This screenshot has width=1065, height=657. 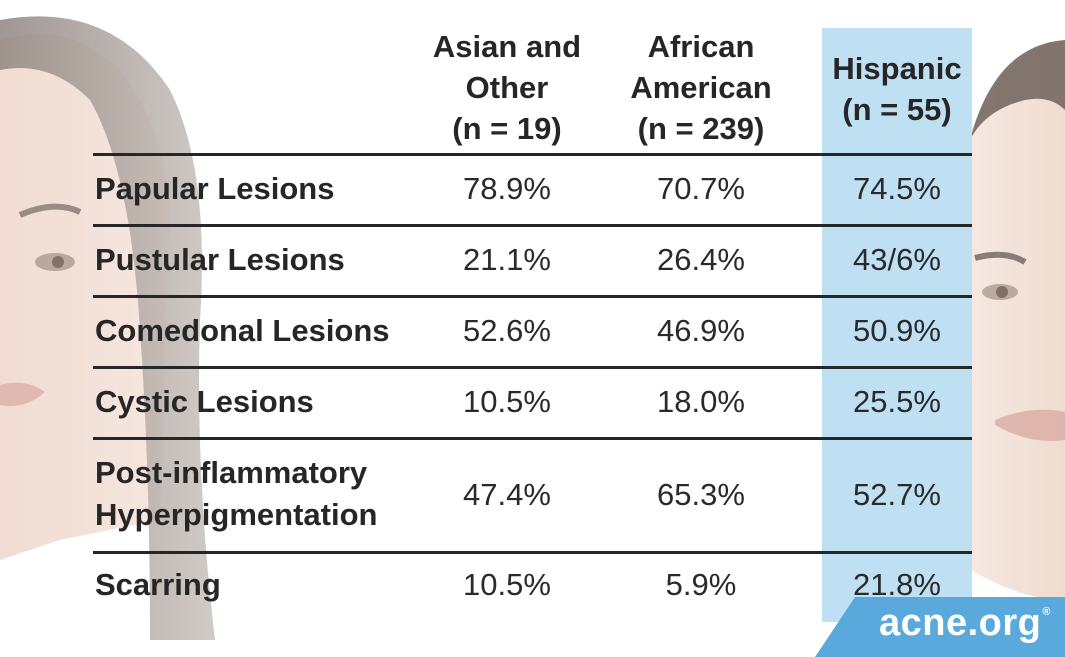 I want to click on table-cell: 47.4%, so click(x=507, y=494).